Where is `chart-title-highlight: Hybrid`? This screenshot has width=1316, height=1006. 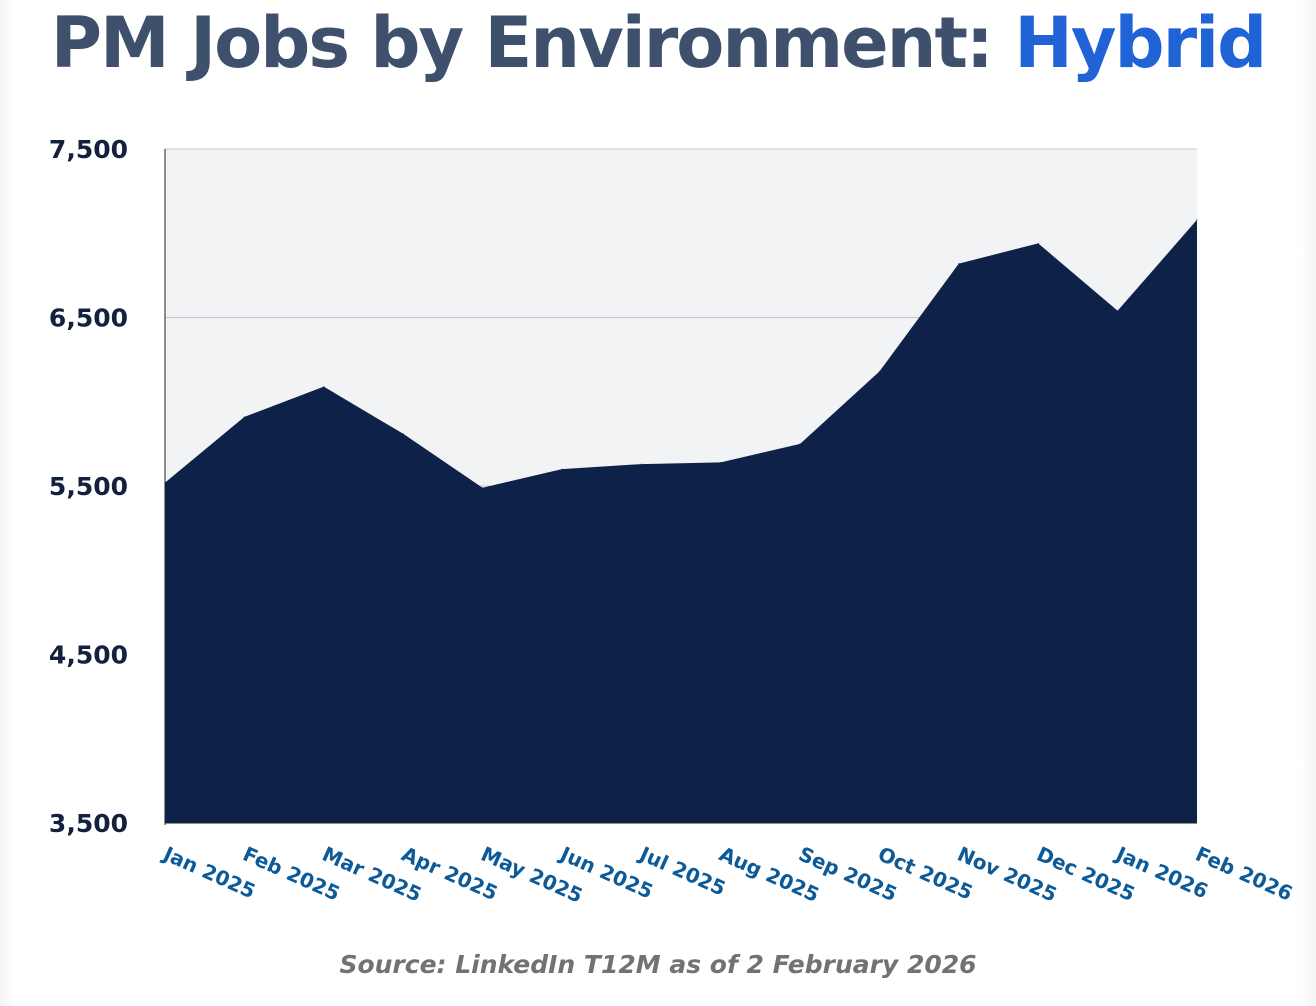 chart-title-highlight: Hybrid is located at coordinates (1140, 43).